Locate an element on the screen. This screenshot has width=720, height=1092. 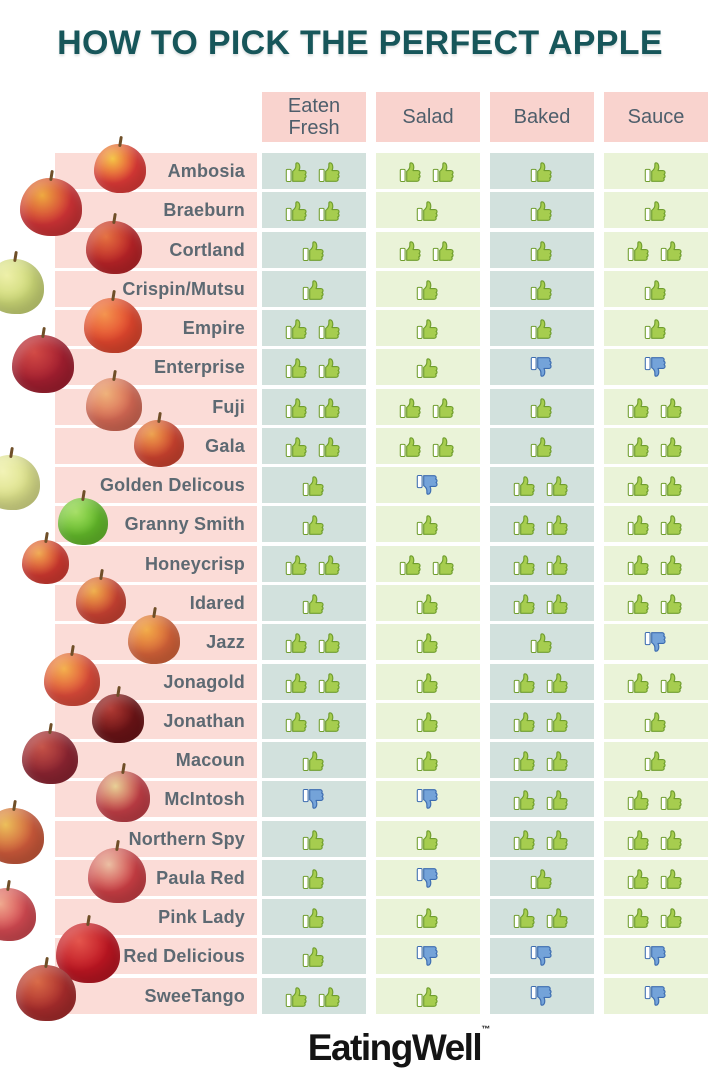
apple-variety-name: Fuji is located at coordinates (228, 406).